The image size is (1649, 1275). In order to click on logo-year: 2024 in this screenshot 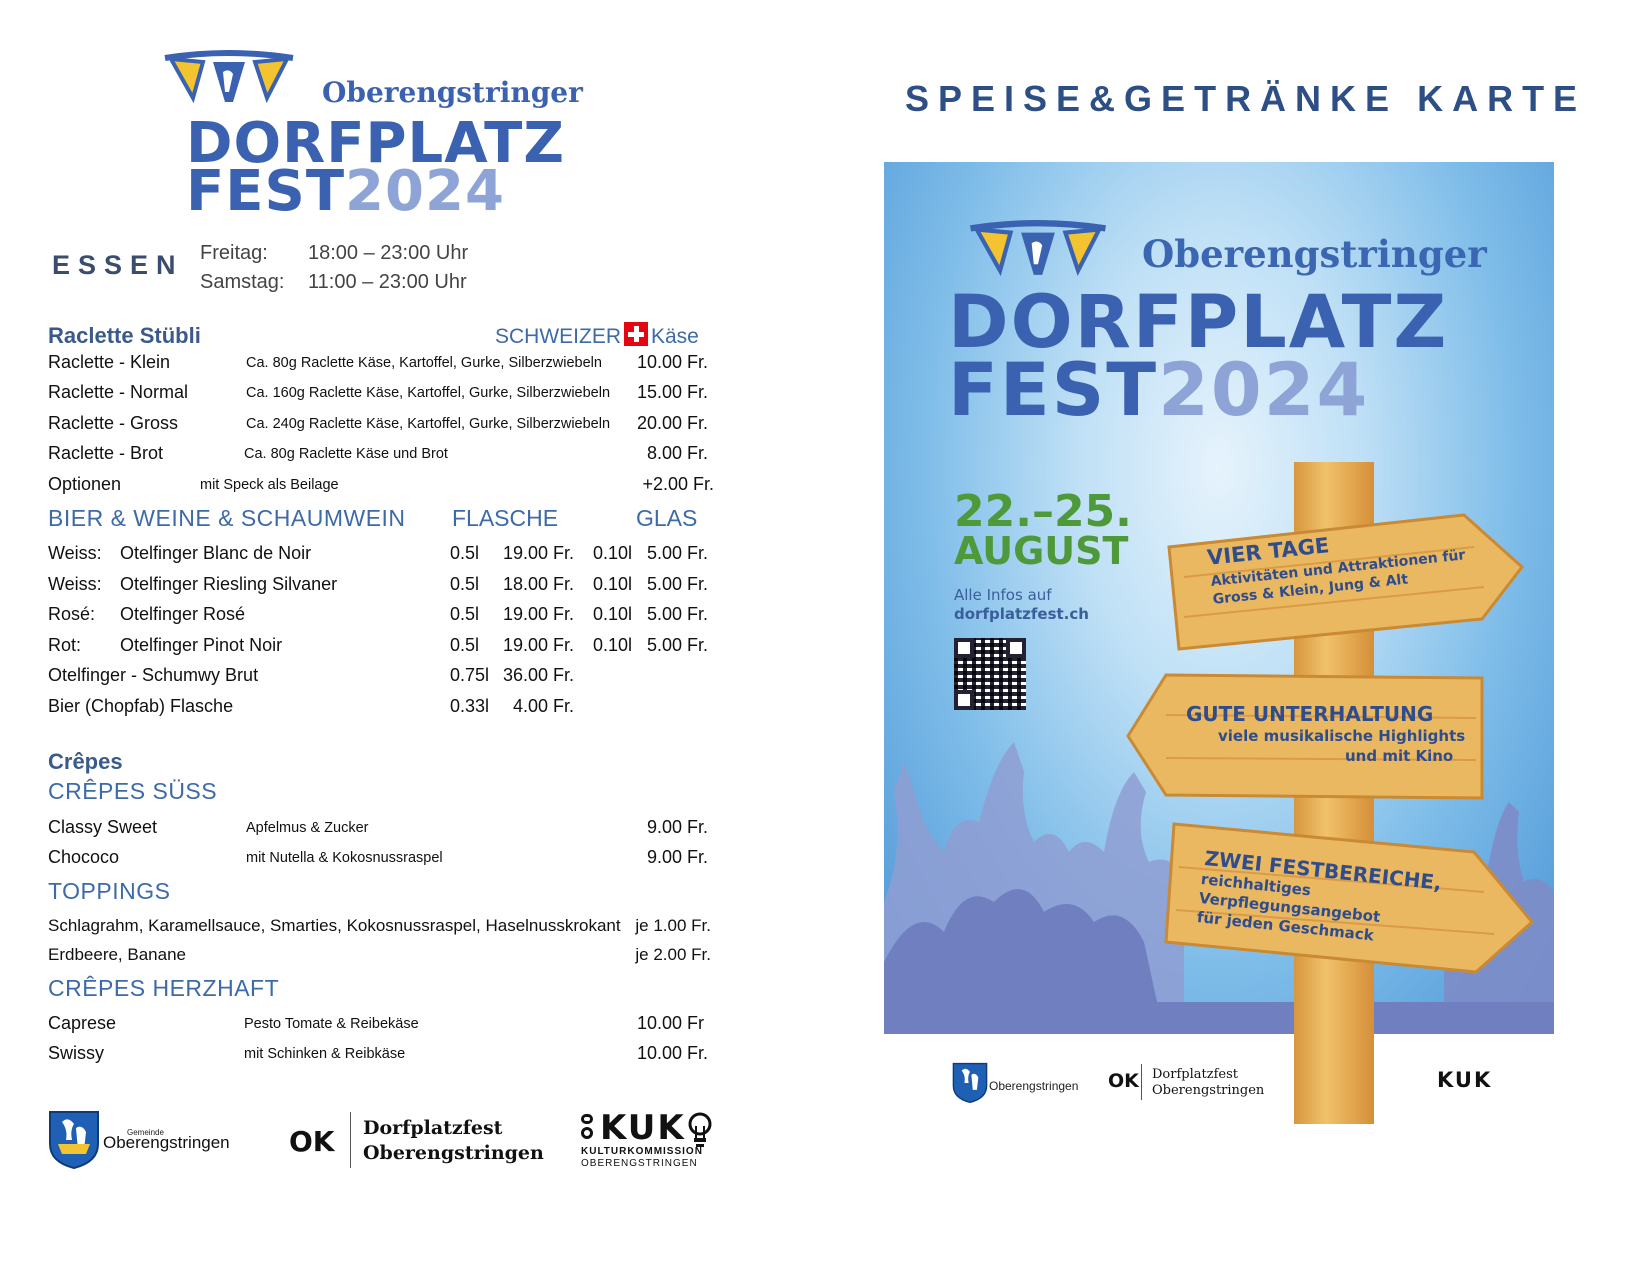, I will do `click(425, 191)`.